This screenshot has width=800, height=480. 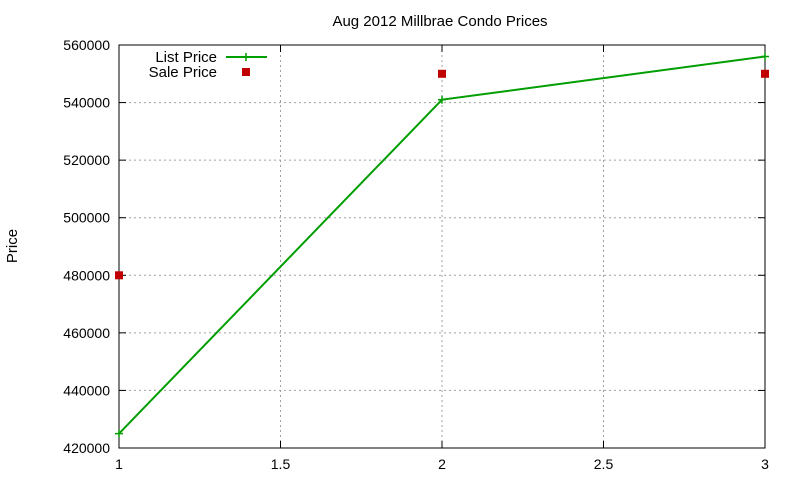 What do you see at coordinates (86, 45) in the screenshot?
I see `y-tick-label: 560000` at bounding box center [86, 45].